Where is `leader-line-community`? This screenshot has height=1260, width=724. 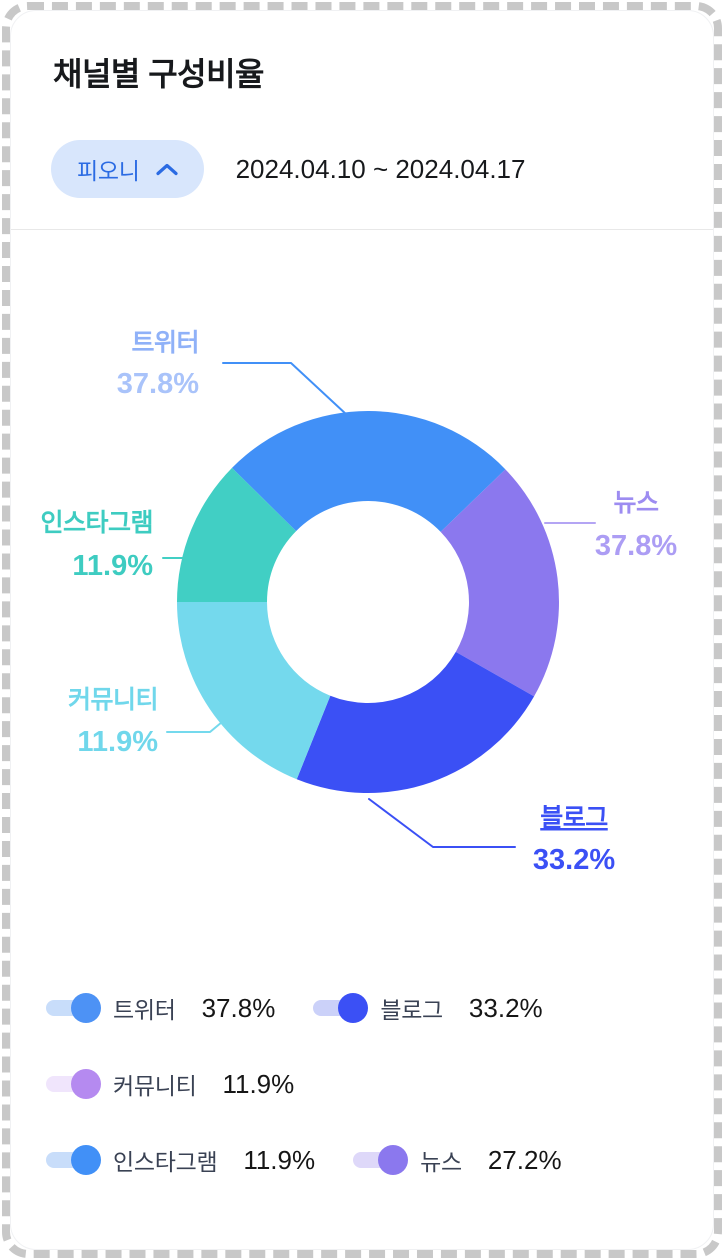 leader-line-community is located at coordinates (200, 722).